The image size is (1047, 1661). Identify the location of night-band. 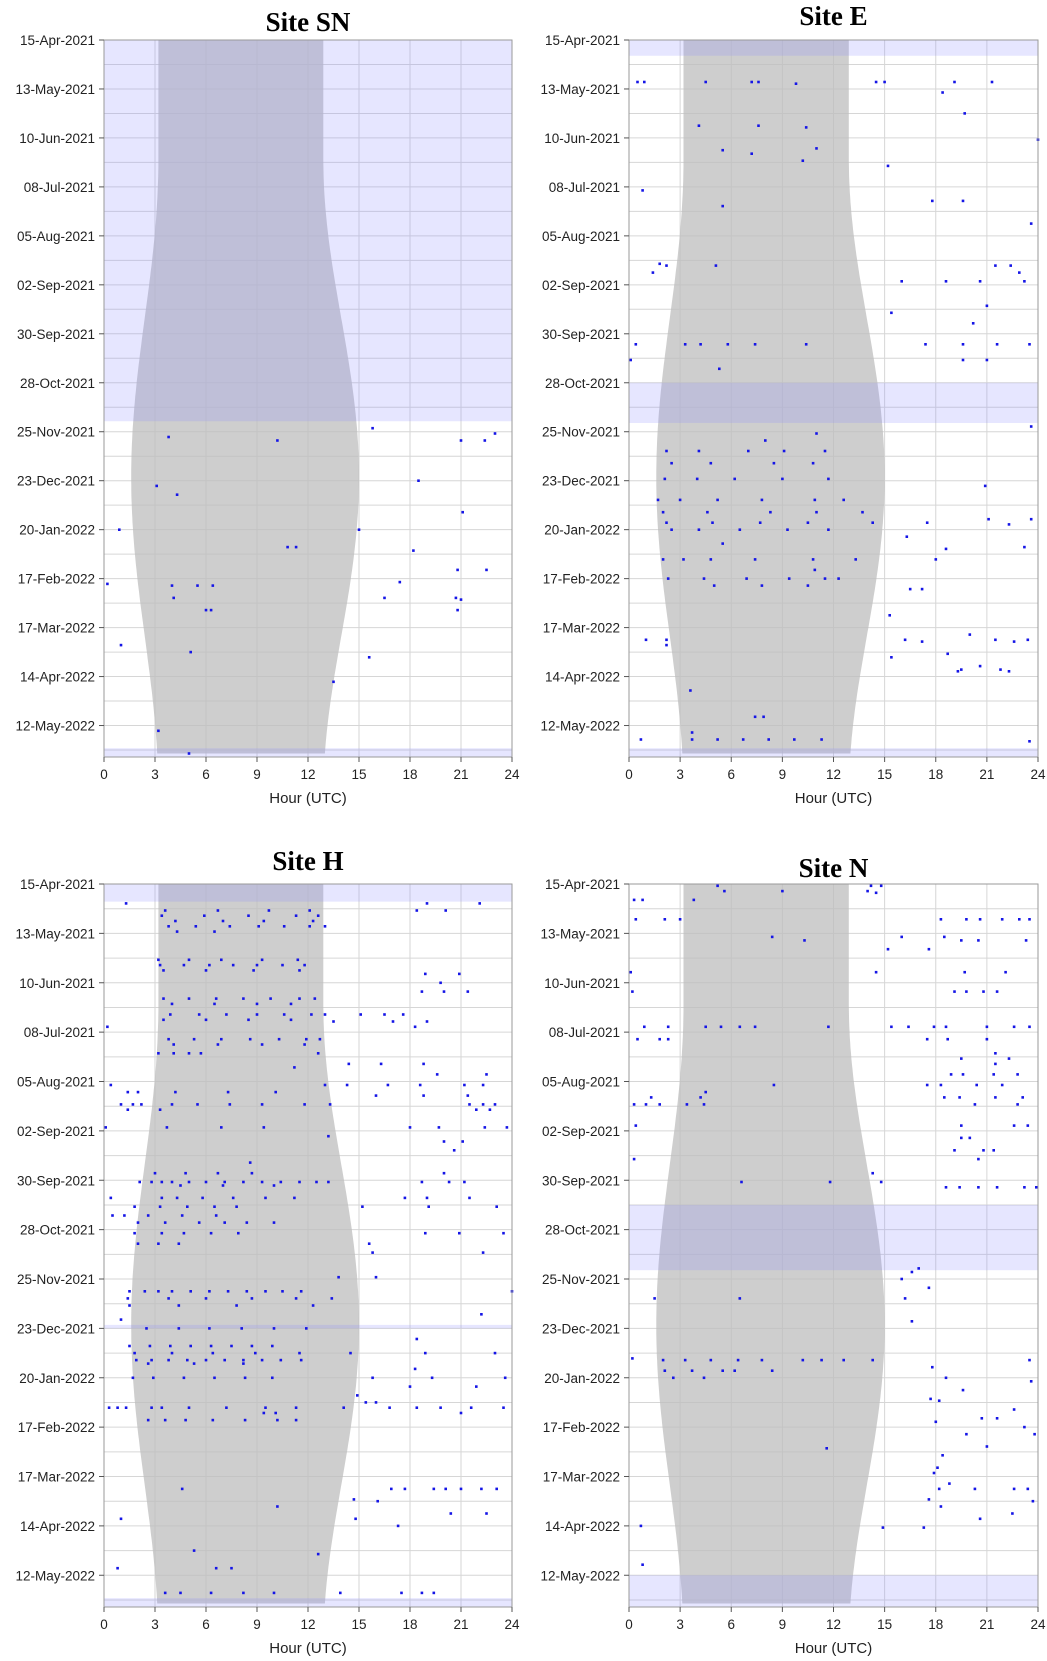
(245, 1244).